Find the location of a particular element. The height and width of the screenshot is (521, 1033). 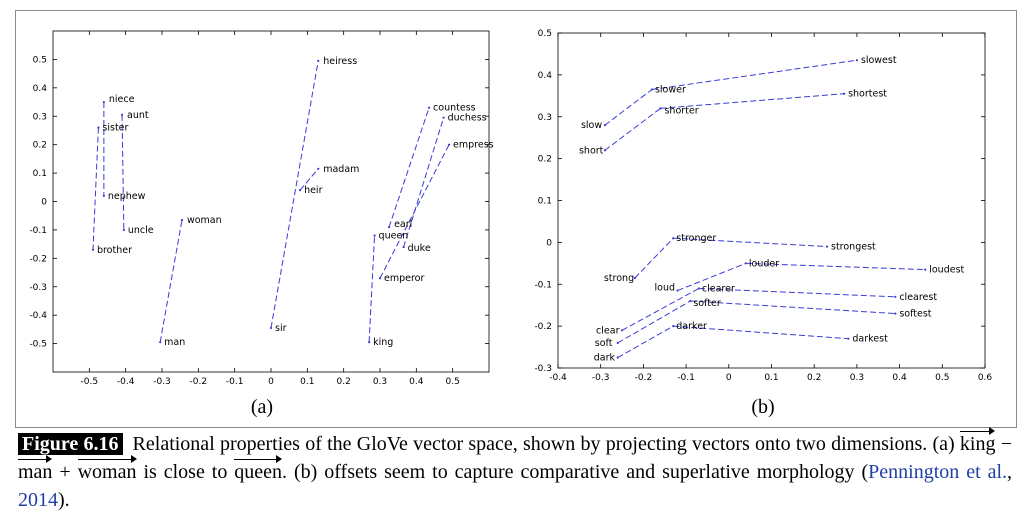

point-slowest is located at coordinates (857, 60).